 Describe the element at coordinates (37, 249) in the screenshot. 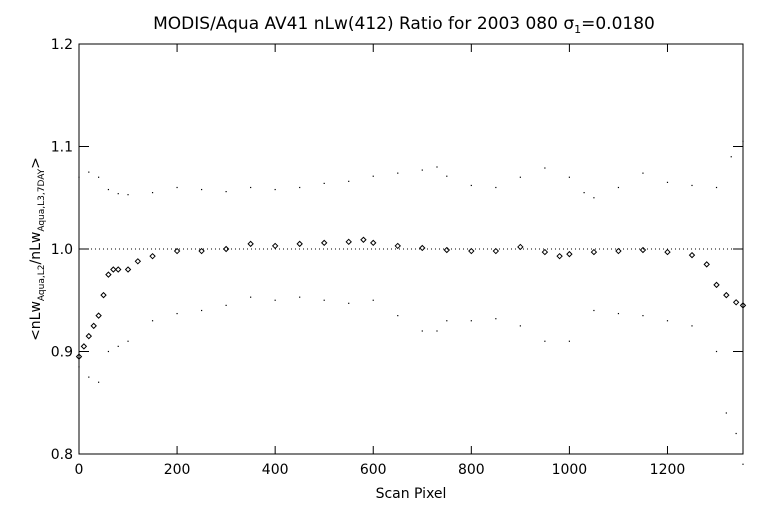

I see `y-axis-label: <nLwAqua,L2/nLwAqua,L3,7DAY>` at that location.